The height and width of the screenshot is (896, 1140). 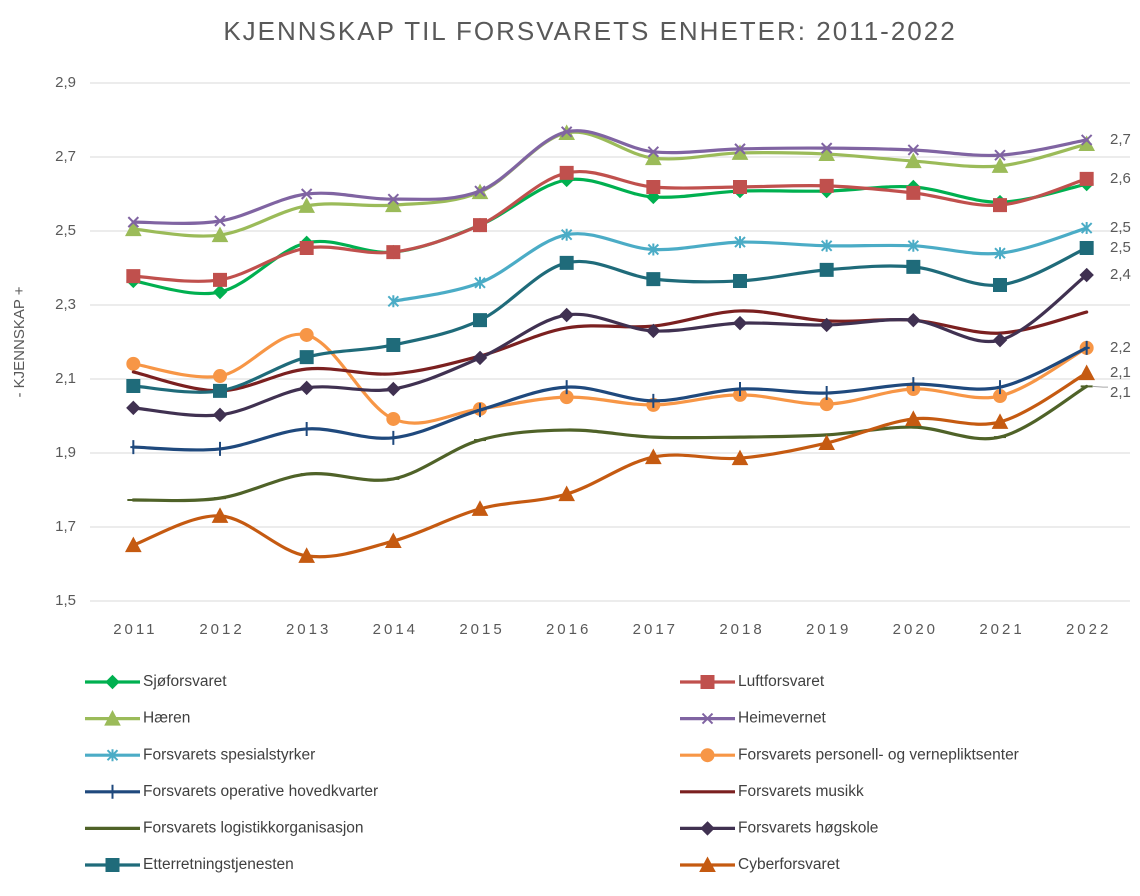 I want to click on y-tick-label: 2,9, so click(x=65, y=82).